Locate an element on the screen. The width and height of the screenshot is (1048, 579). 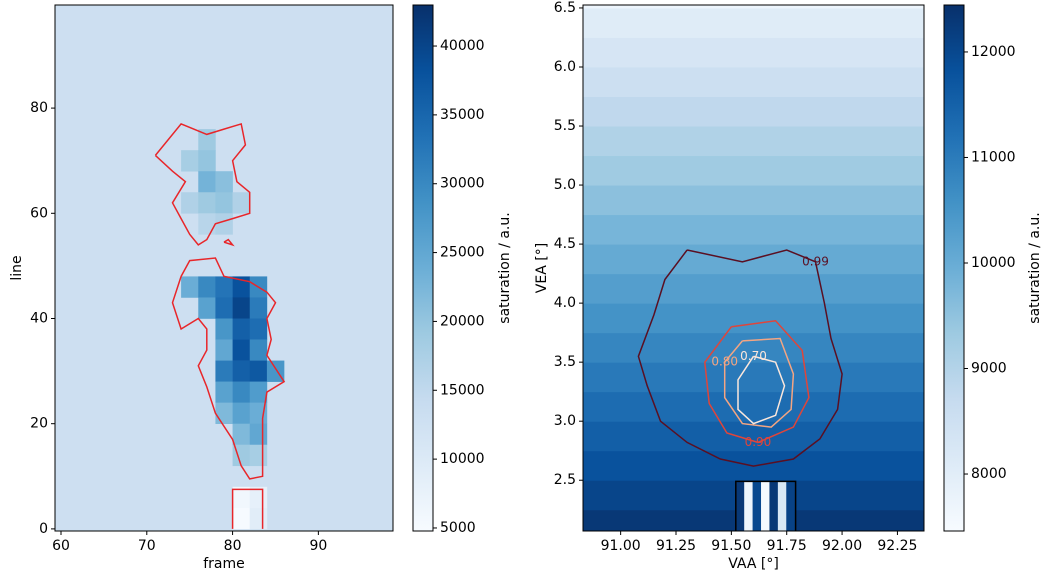
y-tick-label: 6.0 is located at coordinates (565, 67).